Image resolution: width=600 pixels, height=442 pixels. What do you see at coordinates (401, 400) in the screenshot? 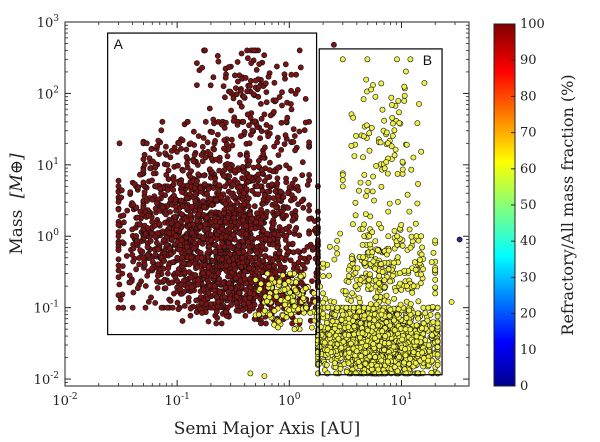
I see `tick-label: 101` at bounding box center [401, 400].